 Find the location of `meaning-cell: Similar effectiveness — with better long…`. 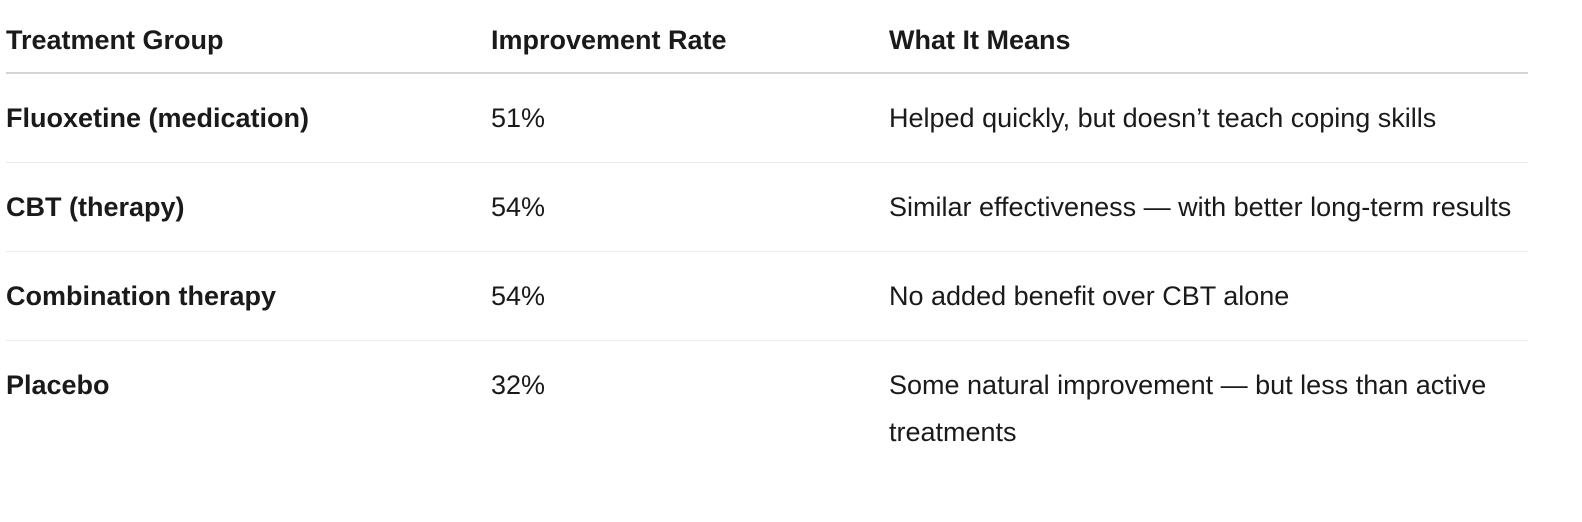

meaning-cell: Similar effectiveness — with better long… is located at coordinates (1208, 207).